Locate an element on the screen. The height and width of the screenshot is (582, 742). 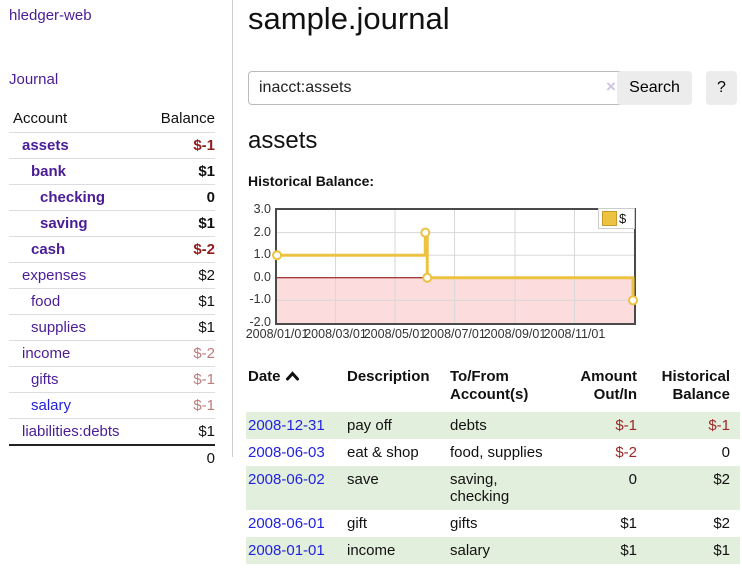
transaction-accounts: saving, checking is located at coordinates (480, 488).